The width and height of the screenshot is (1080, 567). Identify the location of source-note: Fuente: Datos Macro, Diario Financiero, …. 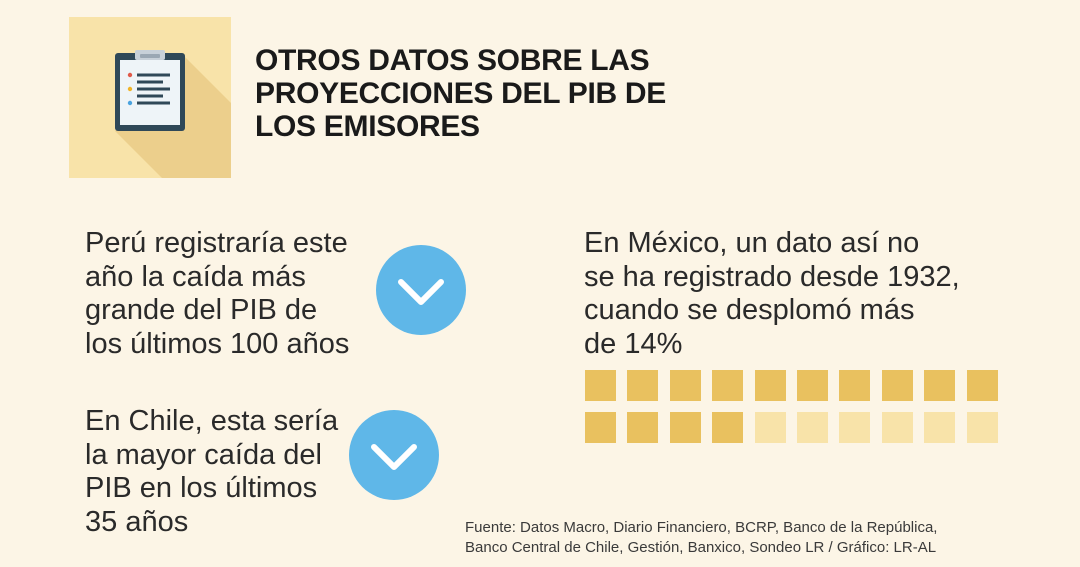
(745, 538).